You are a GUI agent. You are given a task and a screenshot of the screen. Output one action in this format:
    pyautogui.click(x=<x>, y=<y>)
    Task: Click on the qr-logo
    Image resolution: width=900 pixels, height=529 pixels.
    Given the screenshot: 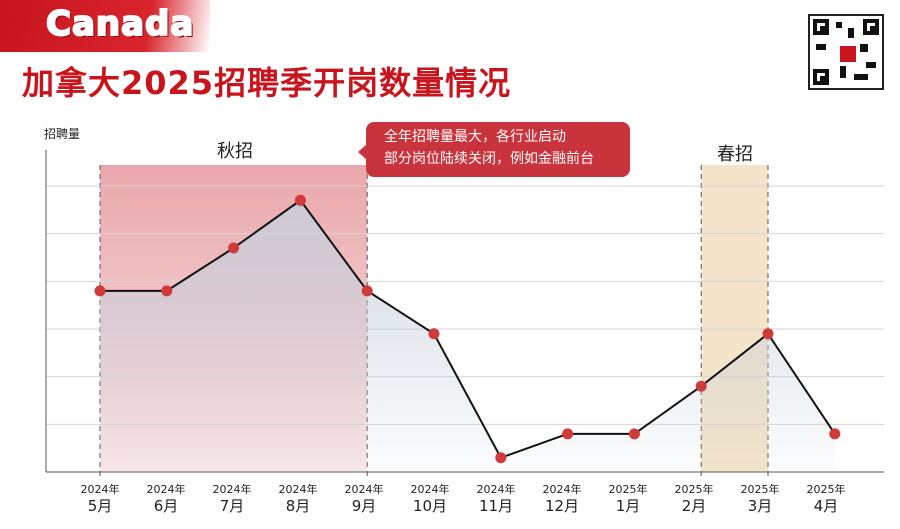 What is the action you would take?
    pyautogui.click(x=848, y=54)
    